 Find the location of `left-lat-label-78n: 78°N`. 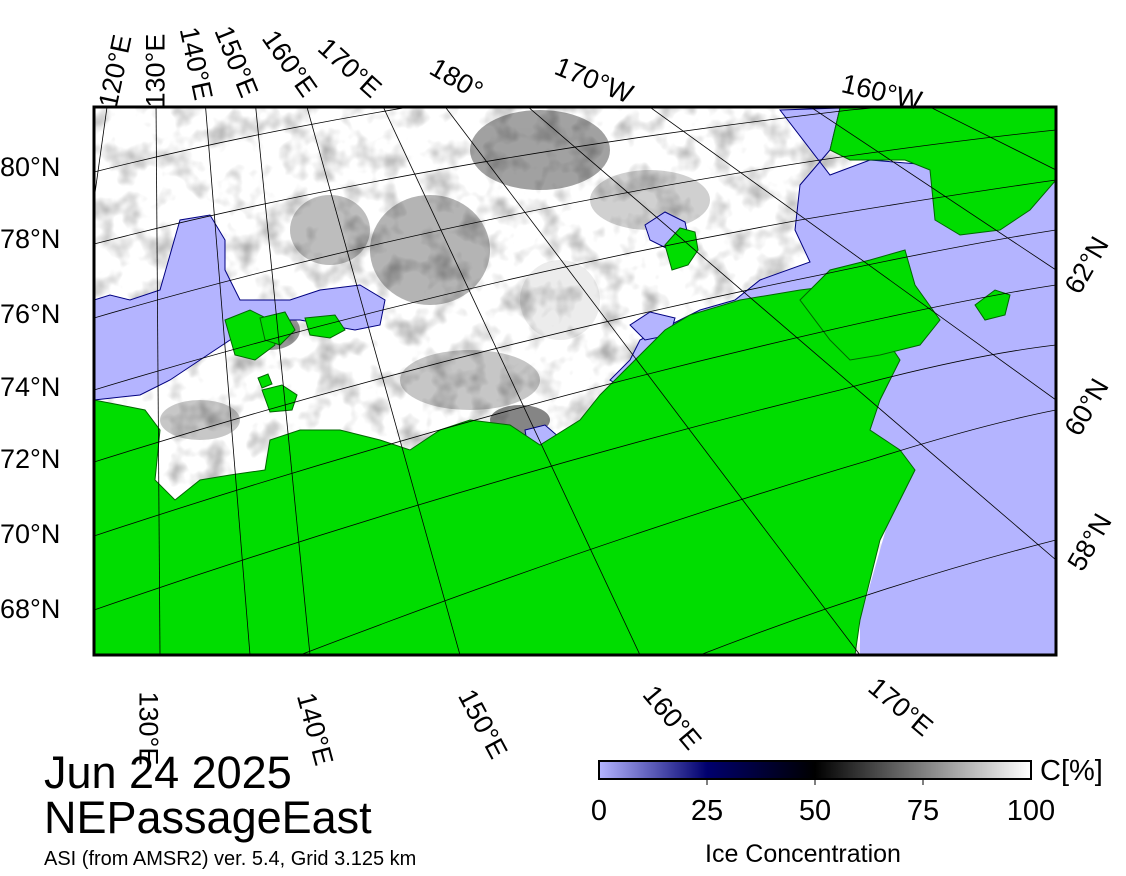

left-lat-label-78n: 78°N is located at coordinates (30, 239).